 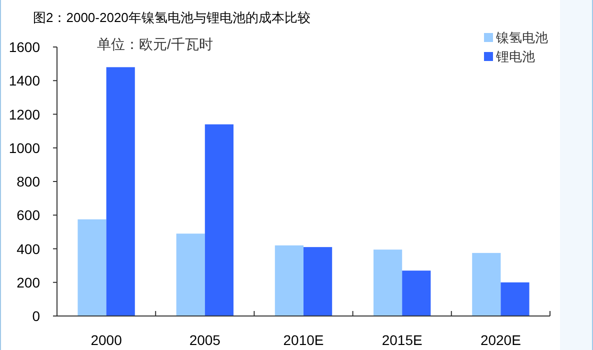 I want to click on y-tick-label: 1400, so click(x=24, y=80).